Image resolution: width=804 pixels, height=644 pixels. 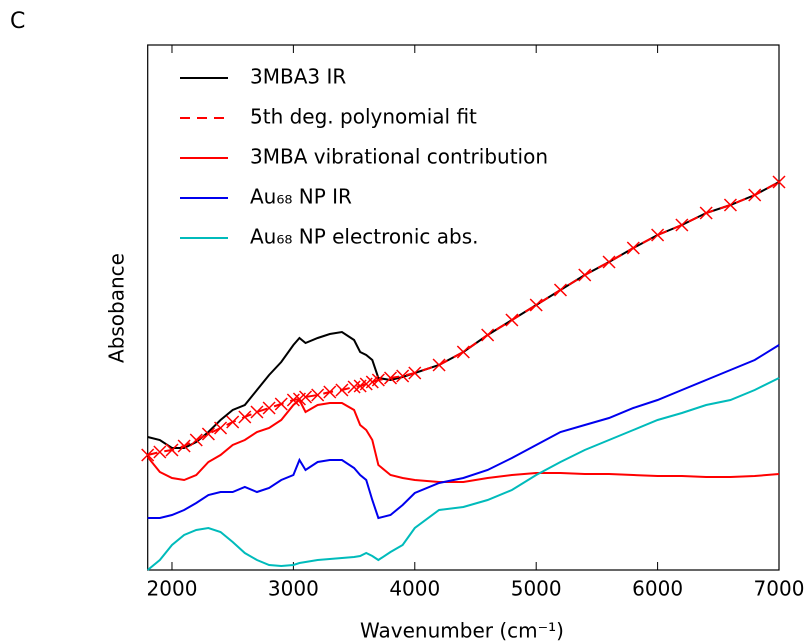 What do you see at coordinates (536, 589) in the screenshot?
I see `x-tick-label: 5000` at bounding box center [536, 589].